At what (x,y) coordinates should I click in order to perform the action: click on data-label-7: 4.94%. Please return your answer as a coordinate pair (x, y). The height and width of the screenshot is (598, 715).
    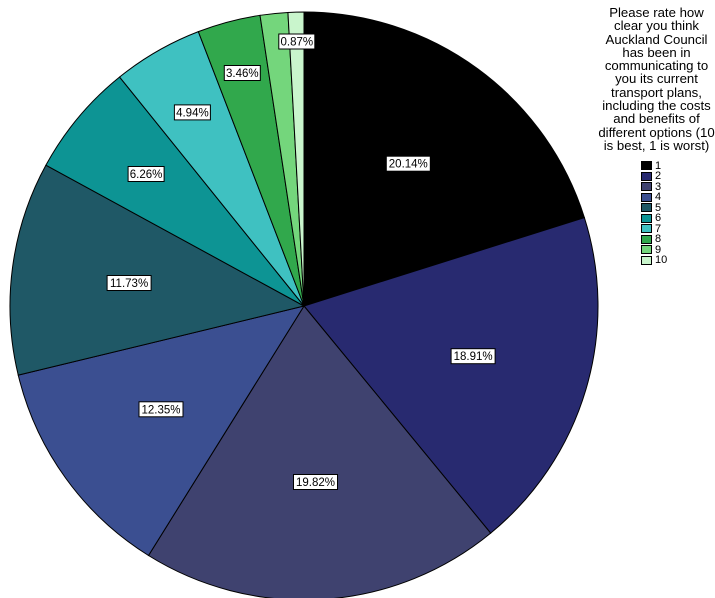
    Looking at the image, I should click on (192, 112).